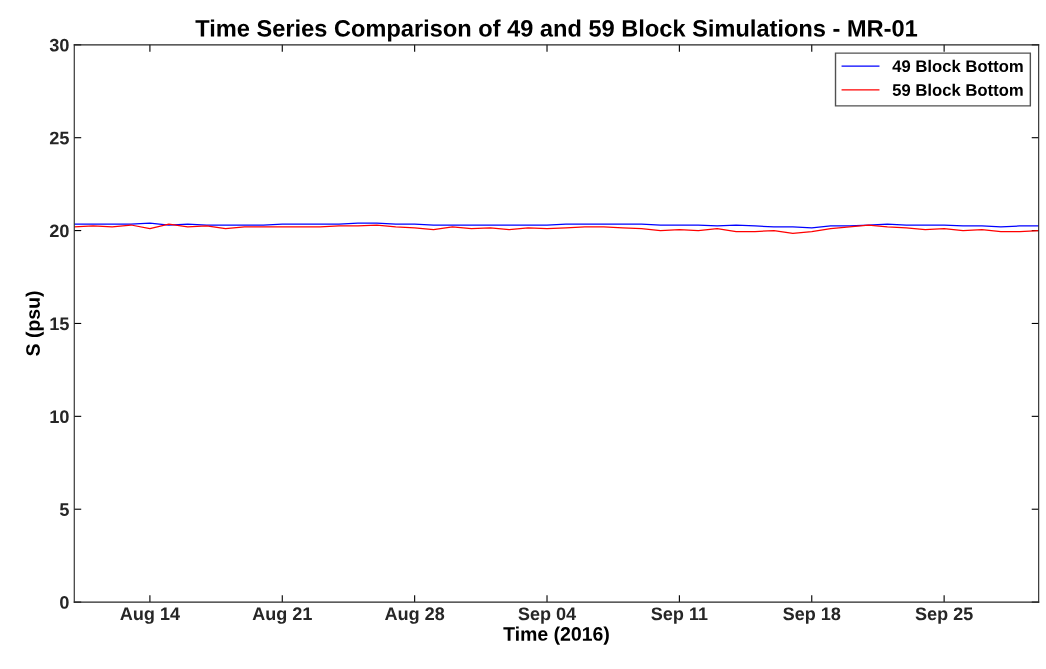 Image resolution: width=1046 pixels, height=669 pixels. Describe the element at coordinates (812, 615) in the screenshot. I see `x-tick-label: Sep 18` at that location.